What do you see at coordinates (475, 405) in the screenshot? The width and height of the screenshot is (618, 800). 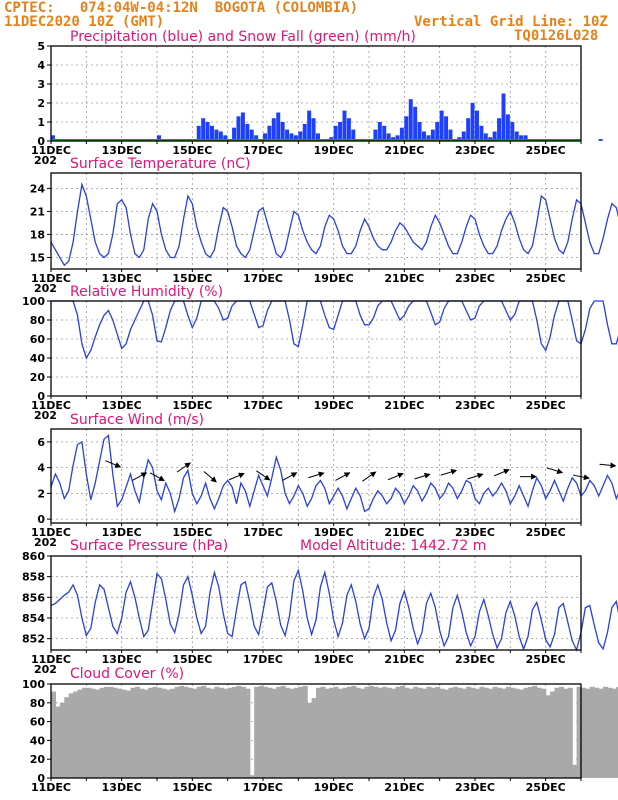 I see `rh-xtick-label: 23DEC` at bounding box center [475, 405].